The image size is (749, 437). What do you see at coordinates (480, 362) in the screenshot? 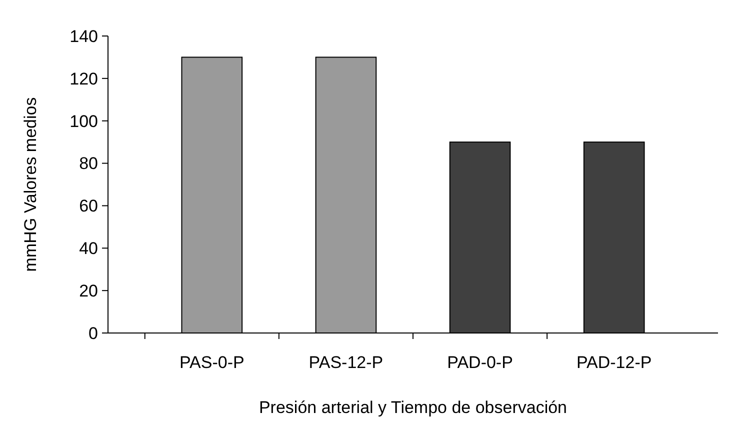
I see `x-tick-label: PAD-0-P` at bounding box center [480, 362].